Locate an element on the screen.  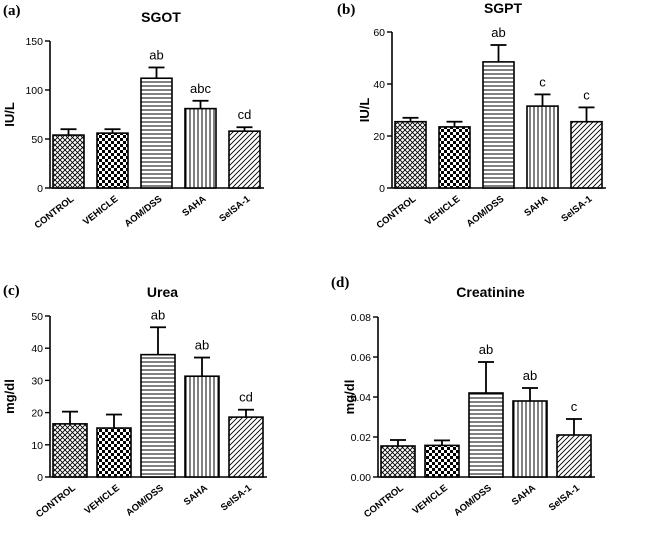
chart-title: Urea is located at coordinates (162, 292).